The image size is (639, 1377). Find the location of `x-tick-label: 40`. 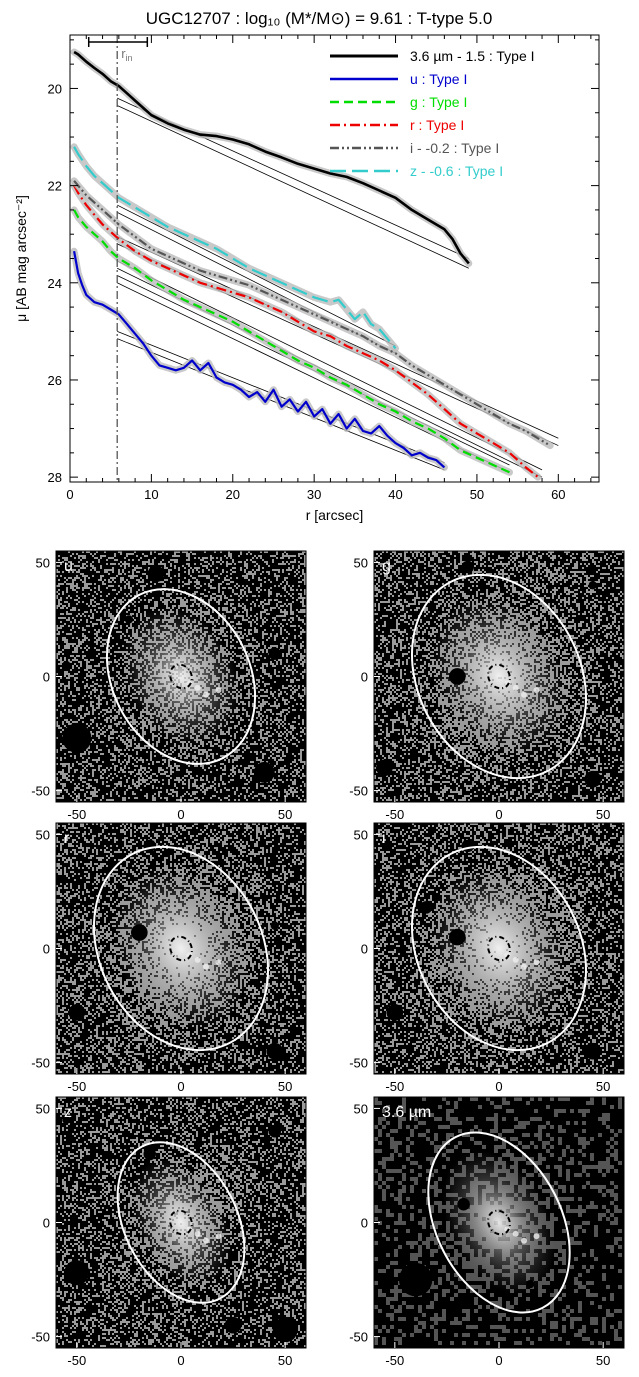

x-tick-label: 40 is located at coordinates (395, 494).